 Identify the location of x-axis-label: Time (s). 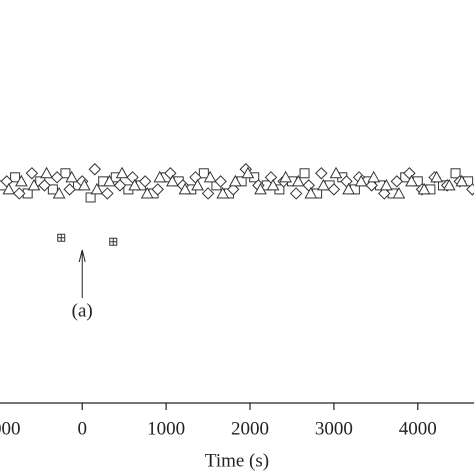
(237, 460).